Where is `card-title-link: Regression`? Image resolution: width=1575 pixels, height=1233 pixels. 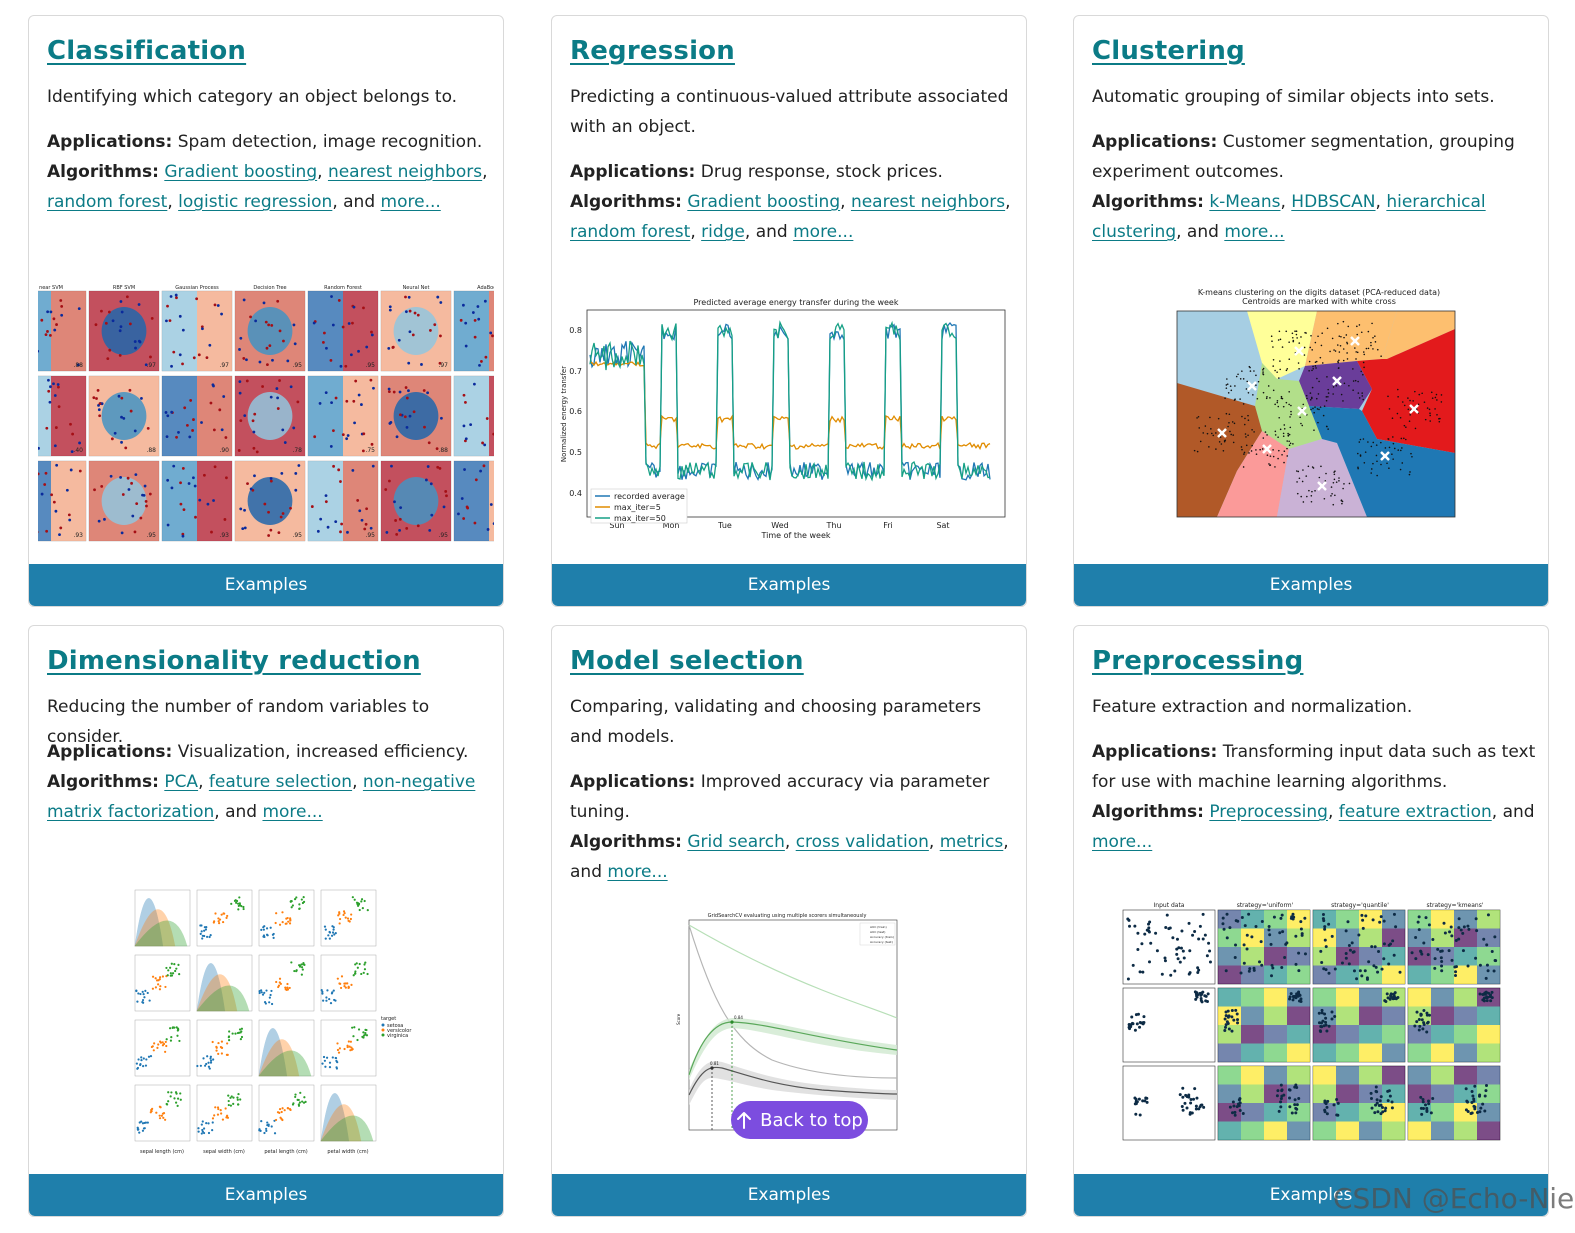 card-title-link: Regression is located at coordinates (652, 51).